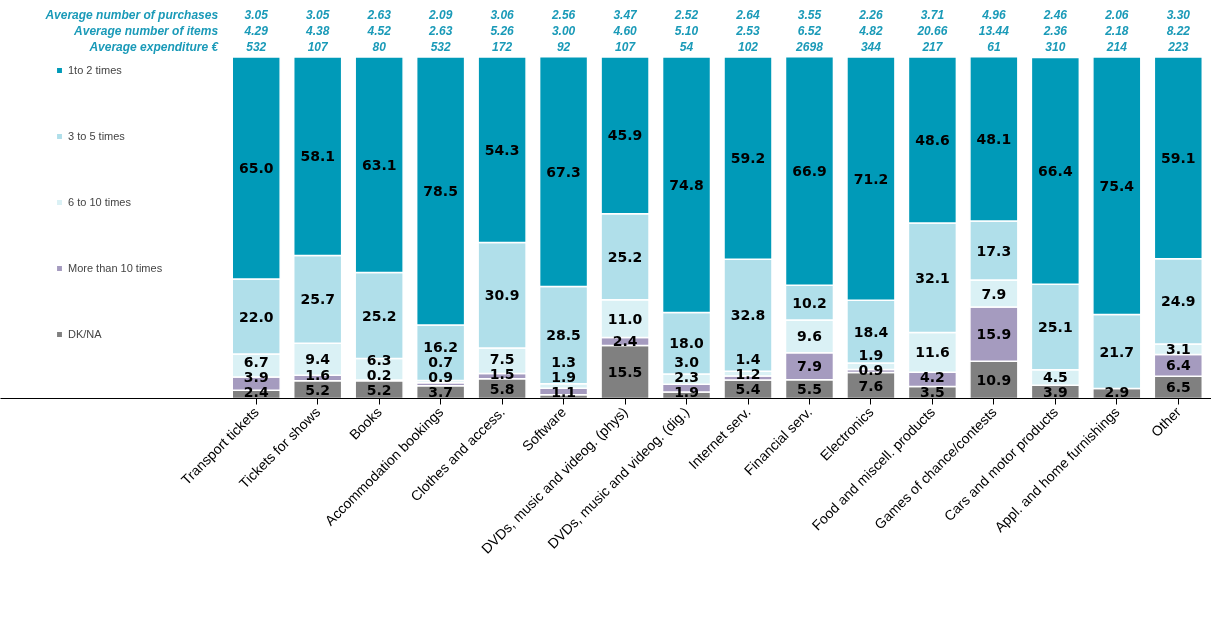 Image resolution: width=1211 pixels, height=621 pixels. Describe the element at coordinates (1178, 157) in the screenshot. I see `data-label: 59.1` at that location.